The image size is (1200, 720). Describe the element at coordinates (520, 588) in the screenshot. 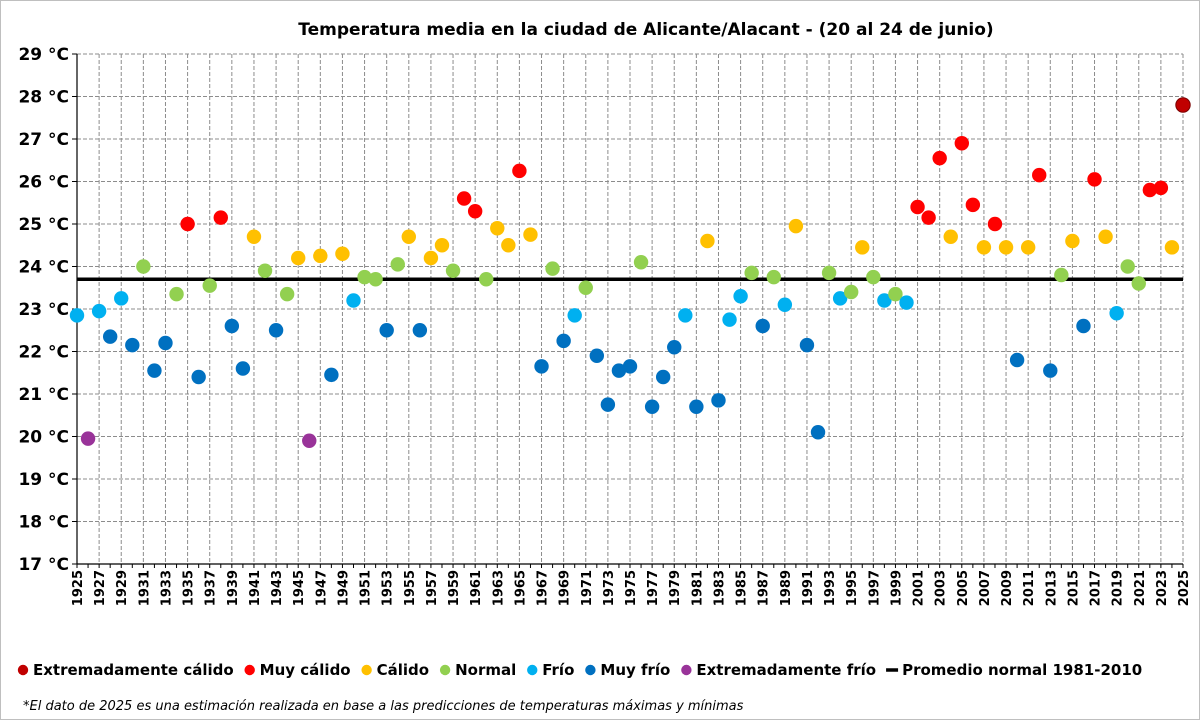

I see `x-tick-label: 1965` at that location.